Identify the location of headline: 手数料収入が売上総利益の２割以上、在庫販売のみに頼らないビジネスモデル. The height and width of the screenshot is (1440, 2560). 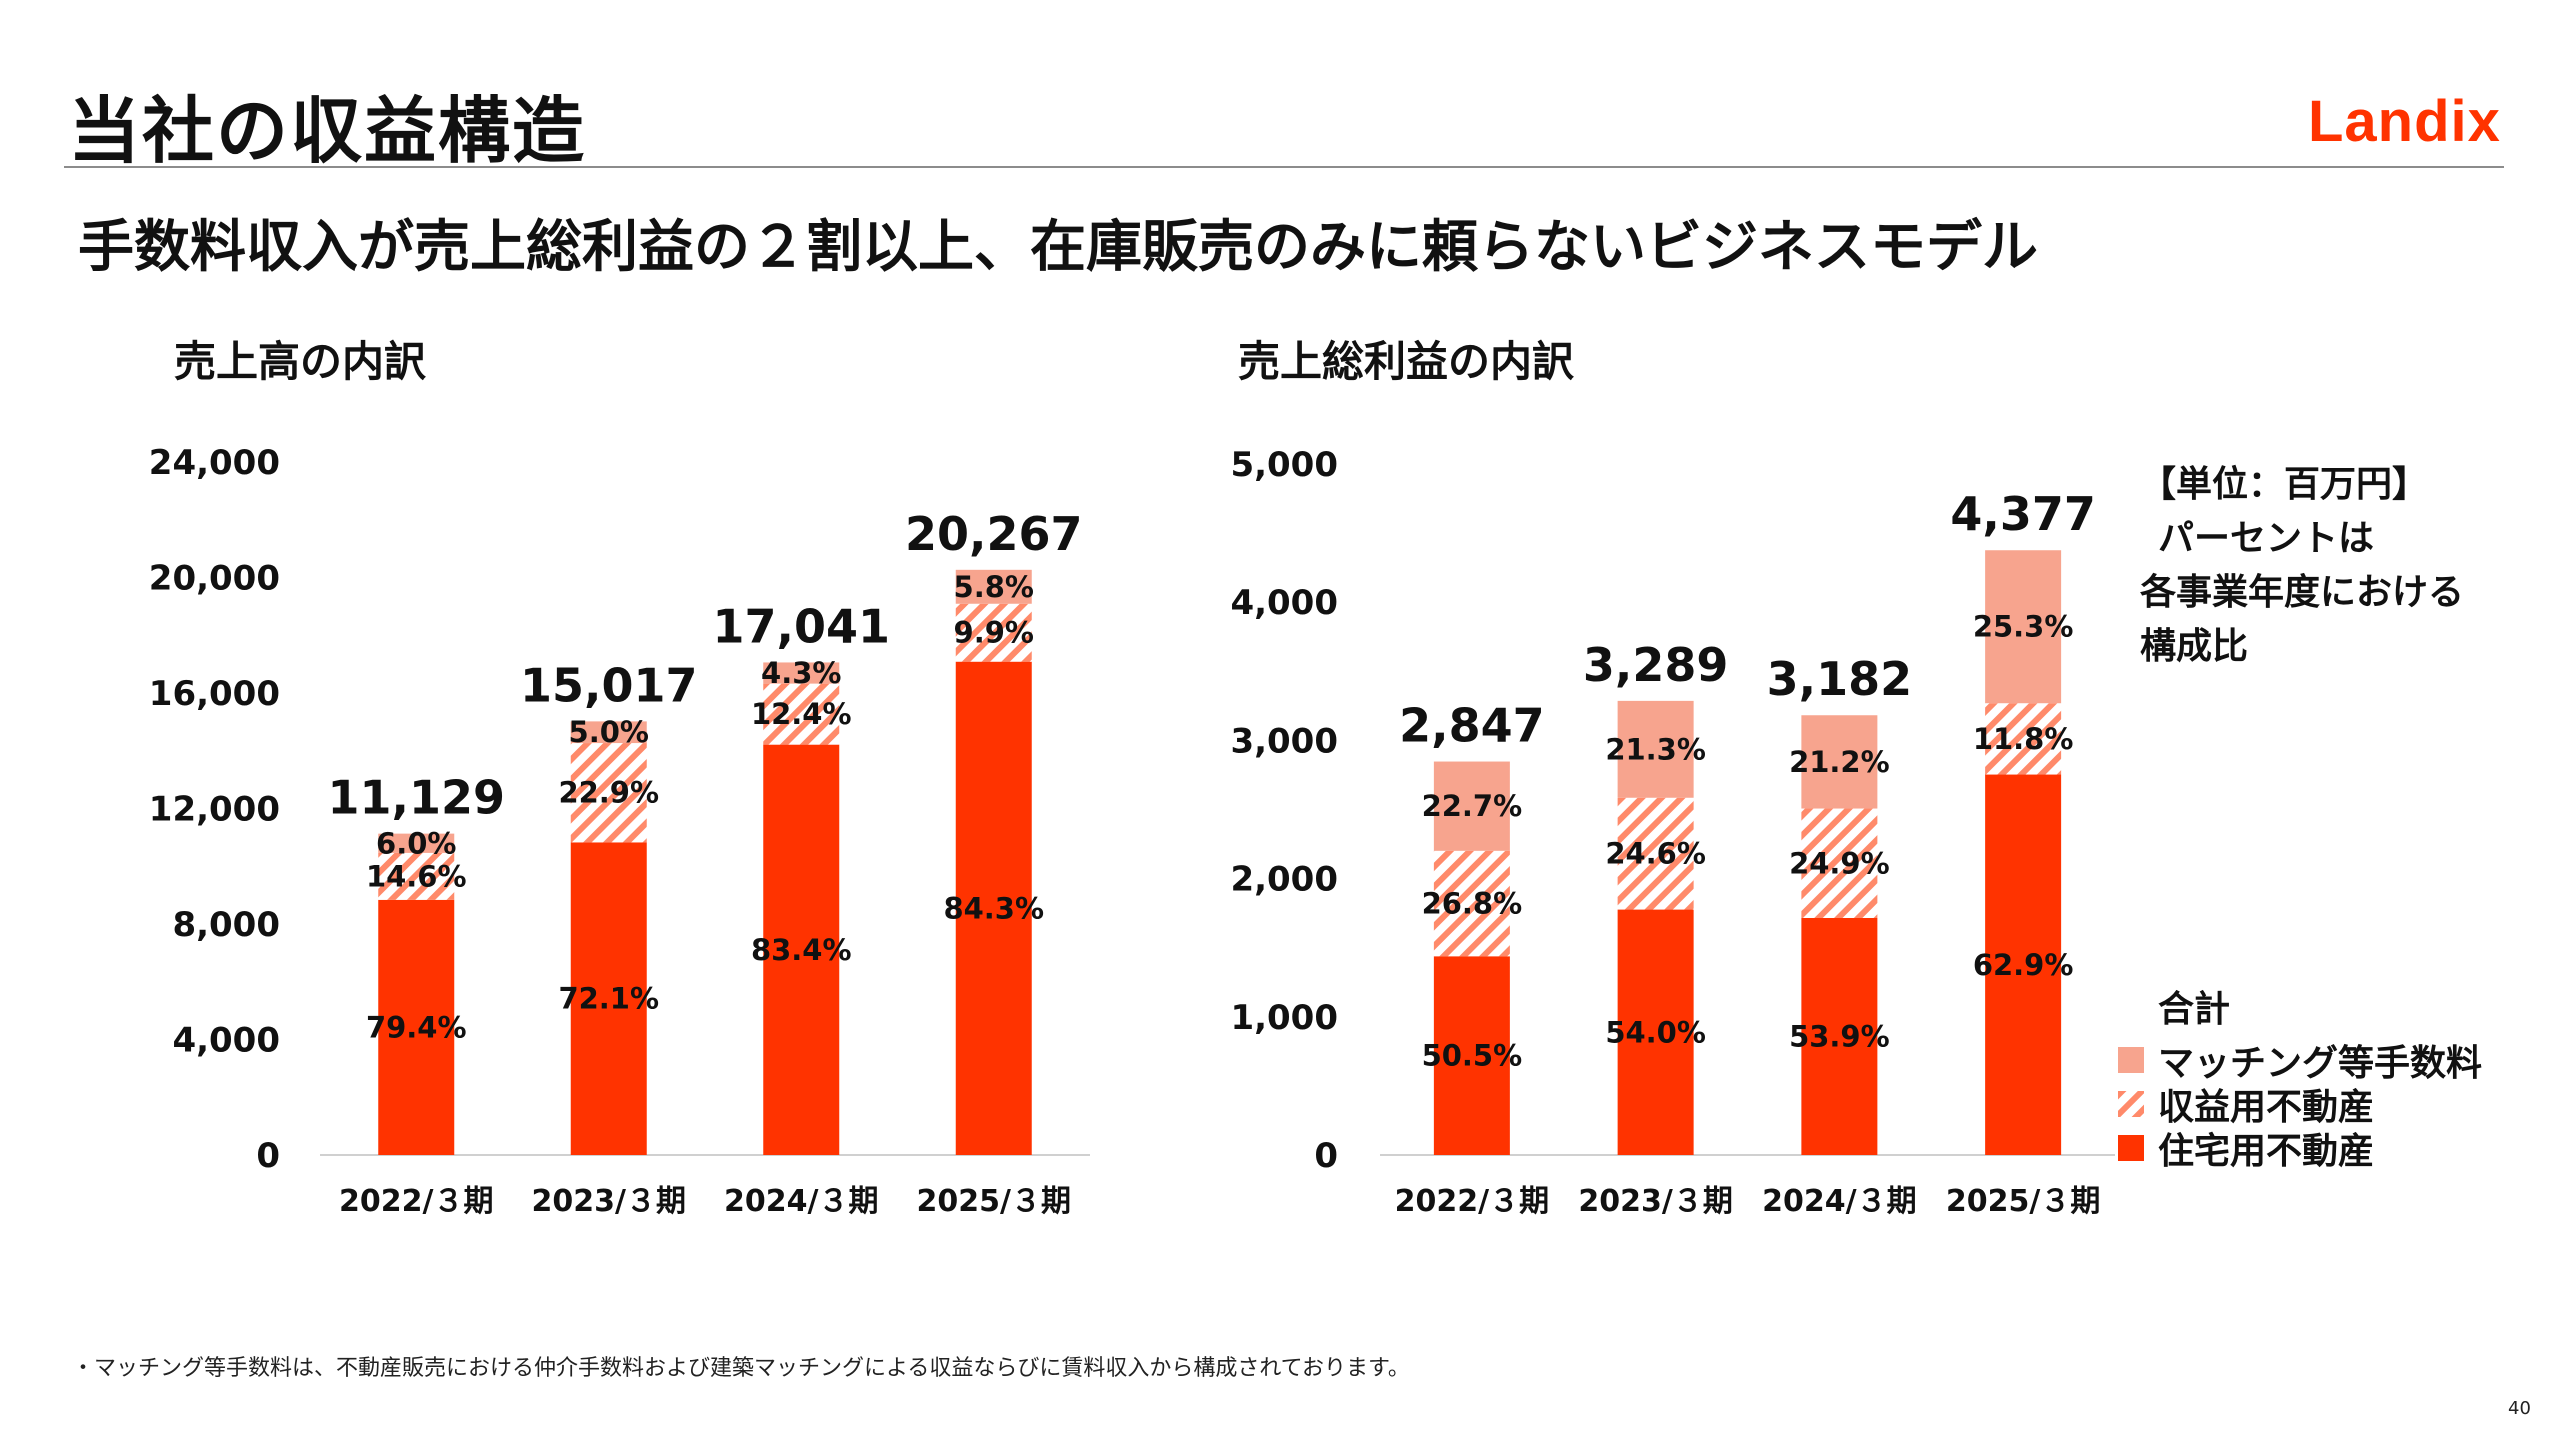
(1058, 247).